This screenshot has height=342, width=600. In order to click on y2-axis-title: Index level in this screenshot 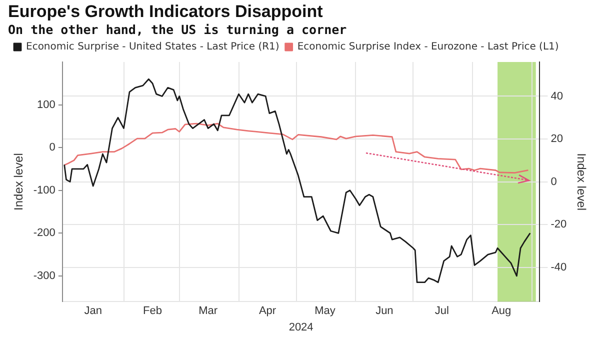, I will do `click(581, 181)`.